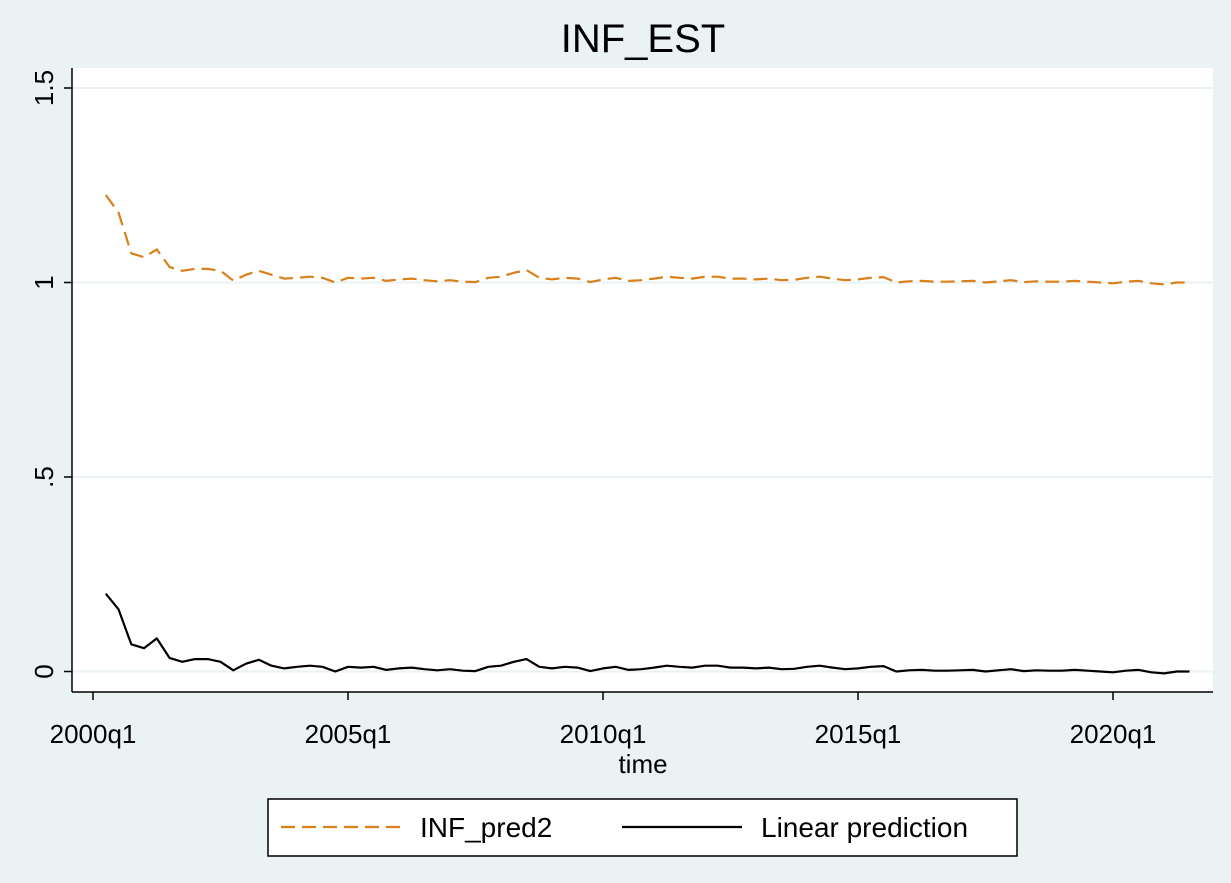 This screenshot has width=1231, height=883. I want to click on y-tick-label: 1.5, so click(44, 88).